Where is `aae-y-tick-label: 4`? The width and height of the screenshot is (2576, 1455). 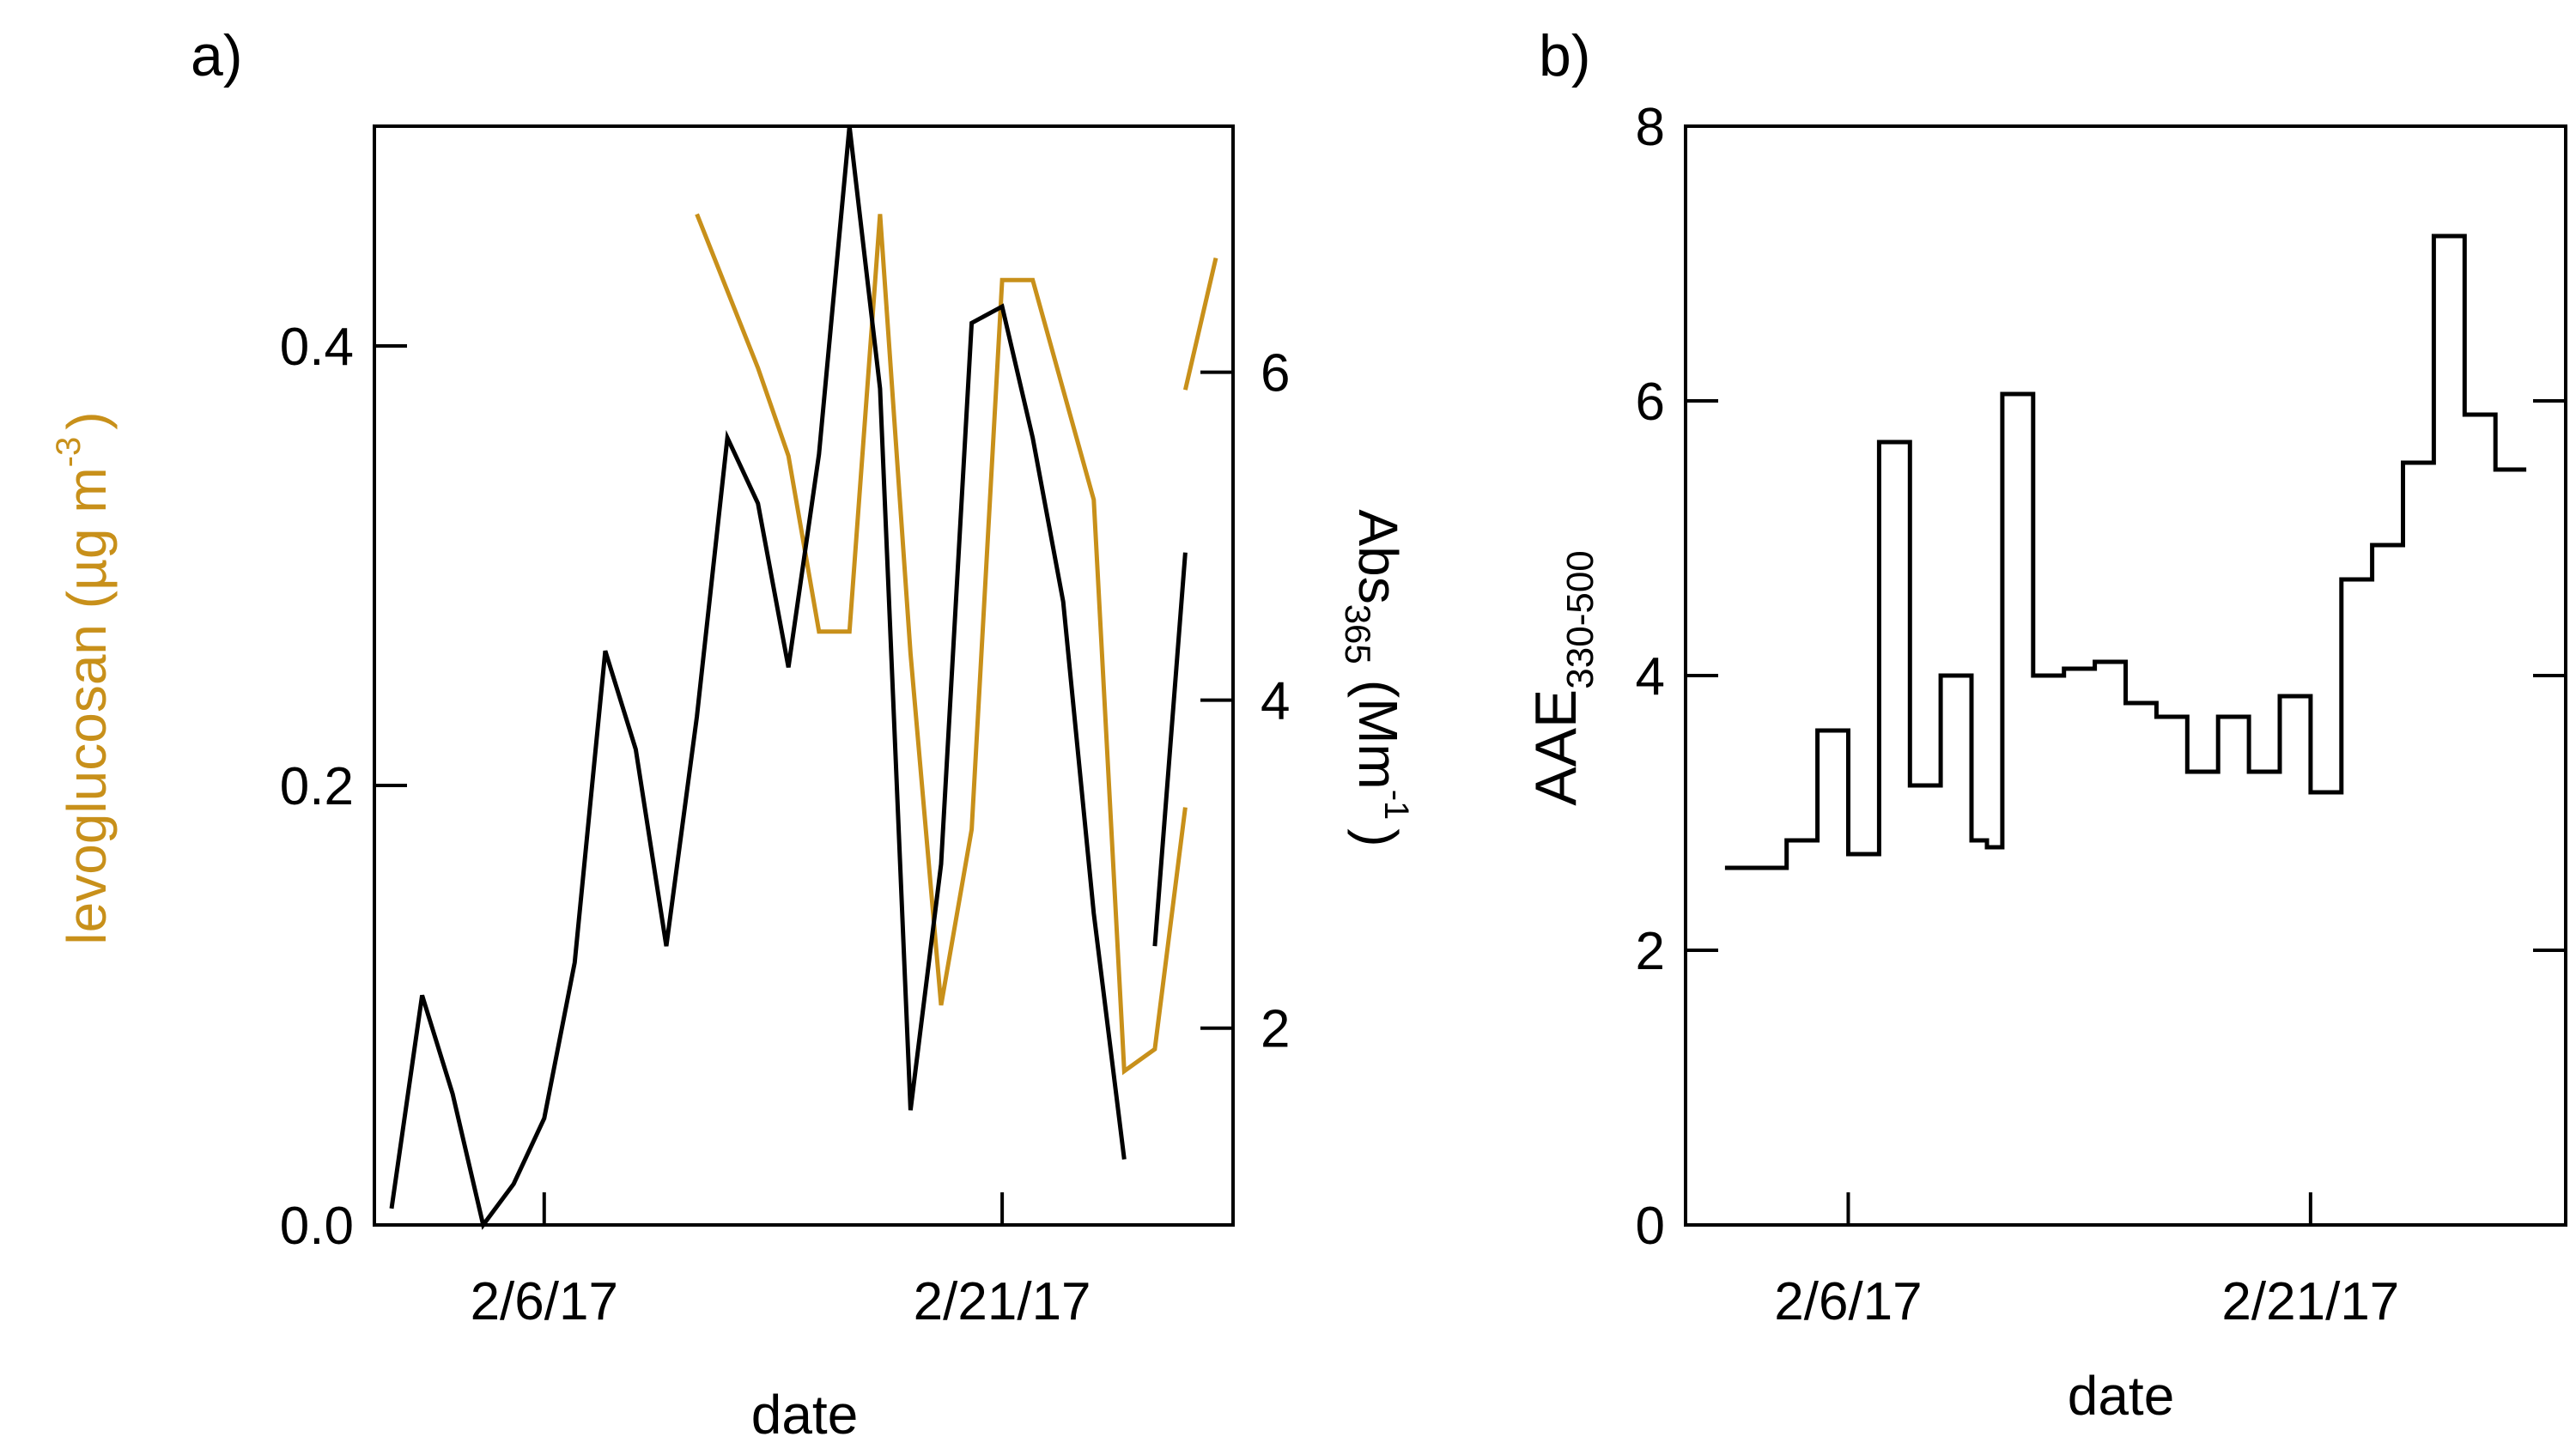 aae-y-tick-label: 4 is located at coordinates (1650, 677).